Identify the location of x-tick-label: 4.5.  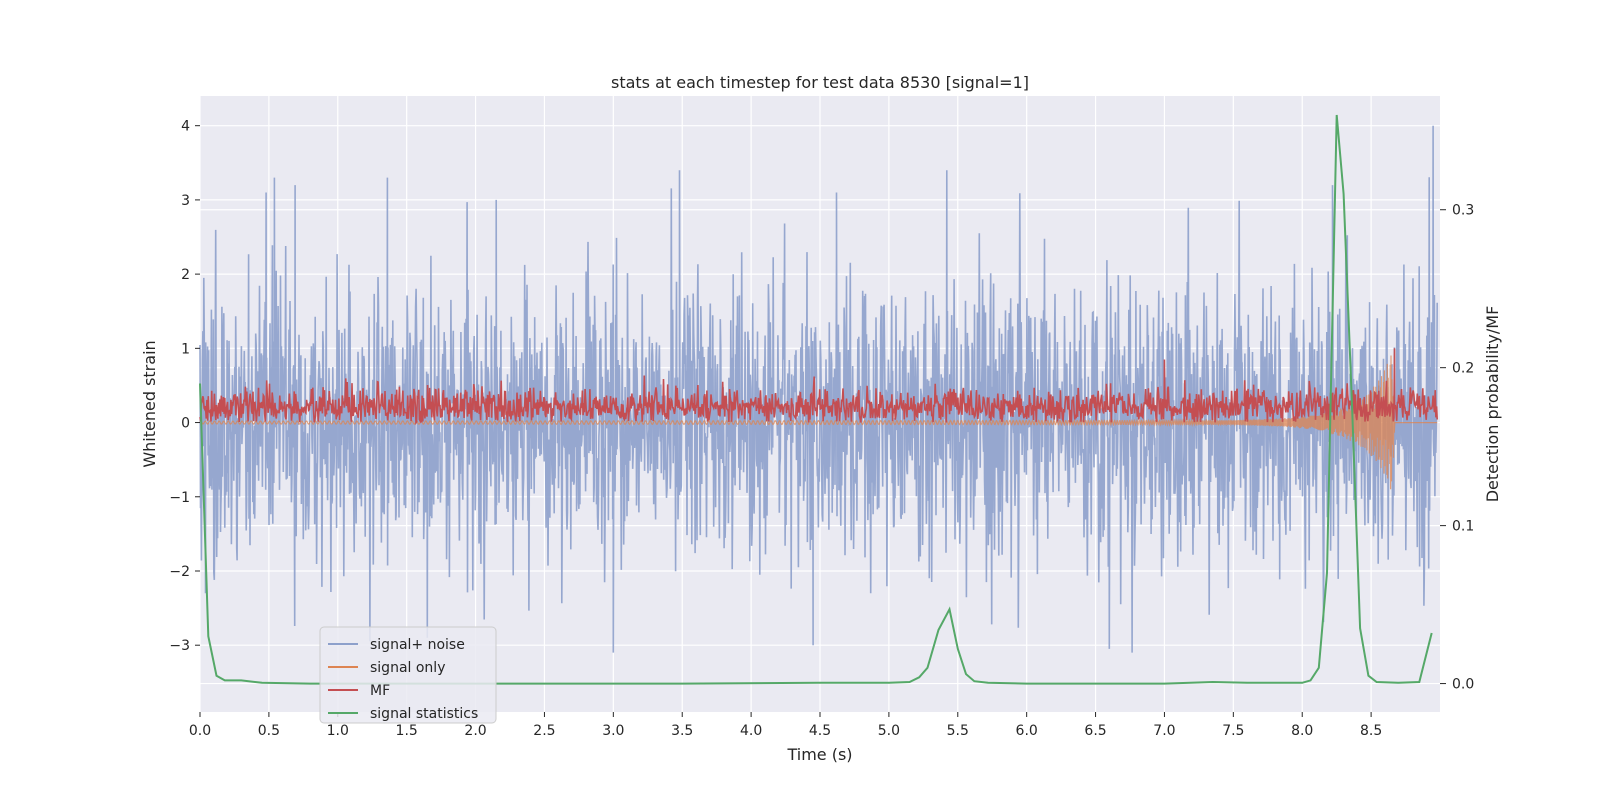
(820, 731).